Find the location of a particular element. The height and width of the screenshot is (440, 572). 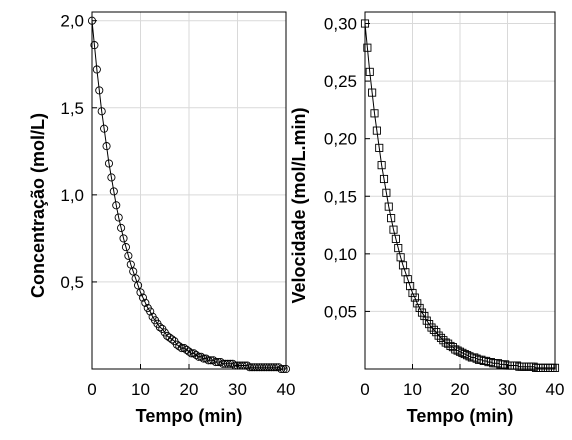

concentration-y-axis-label: Concentração (mol/L) is located at coordinates (38, 205).